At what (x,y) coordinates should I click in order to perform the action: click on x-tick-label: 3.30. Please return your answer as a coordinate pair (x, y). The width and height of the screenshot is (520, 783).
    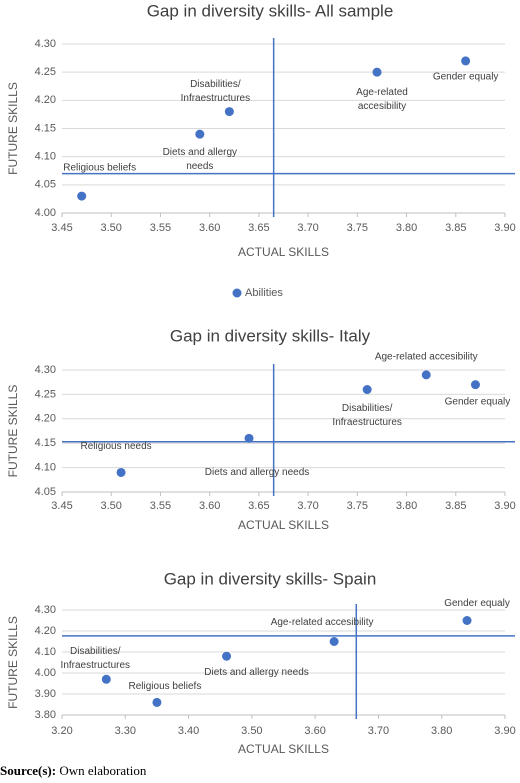
    Looking at the image, I should click on (125, 731).